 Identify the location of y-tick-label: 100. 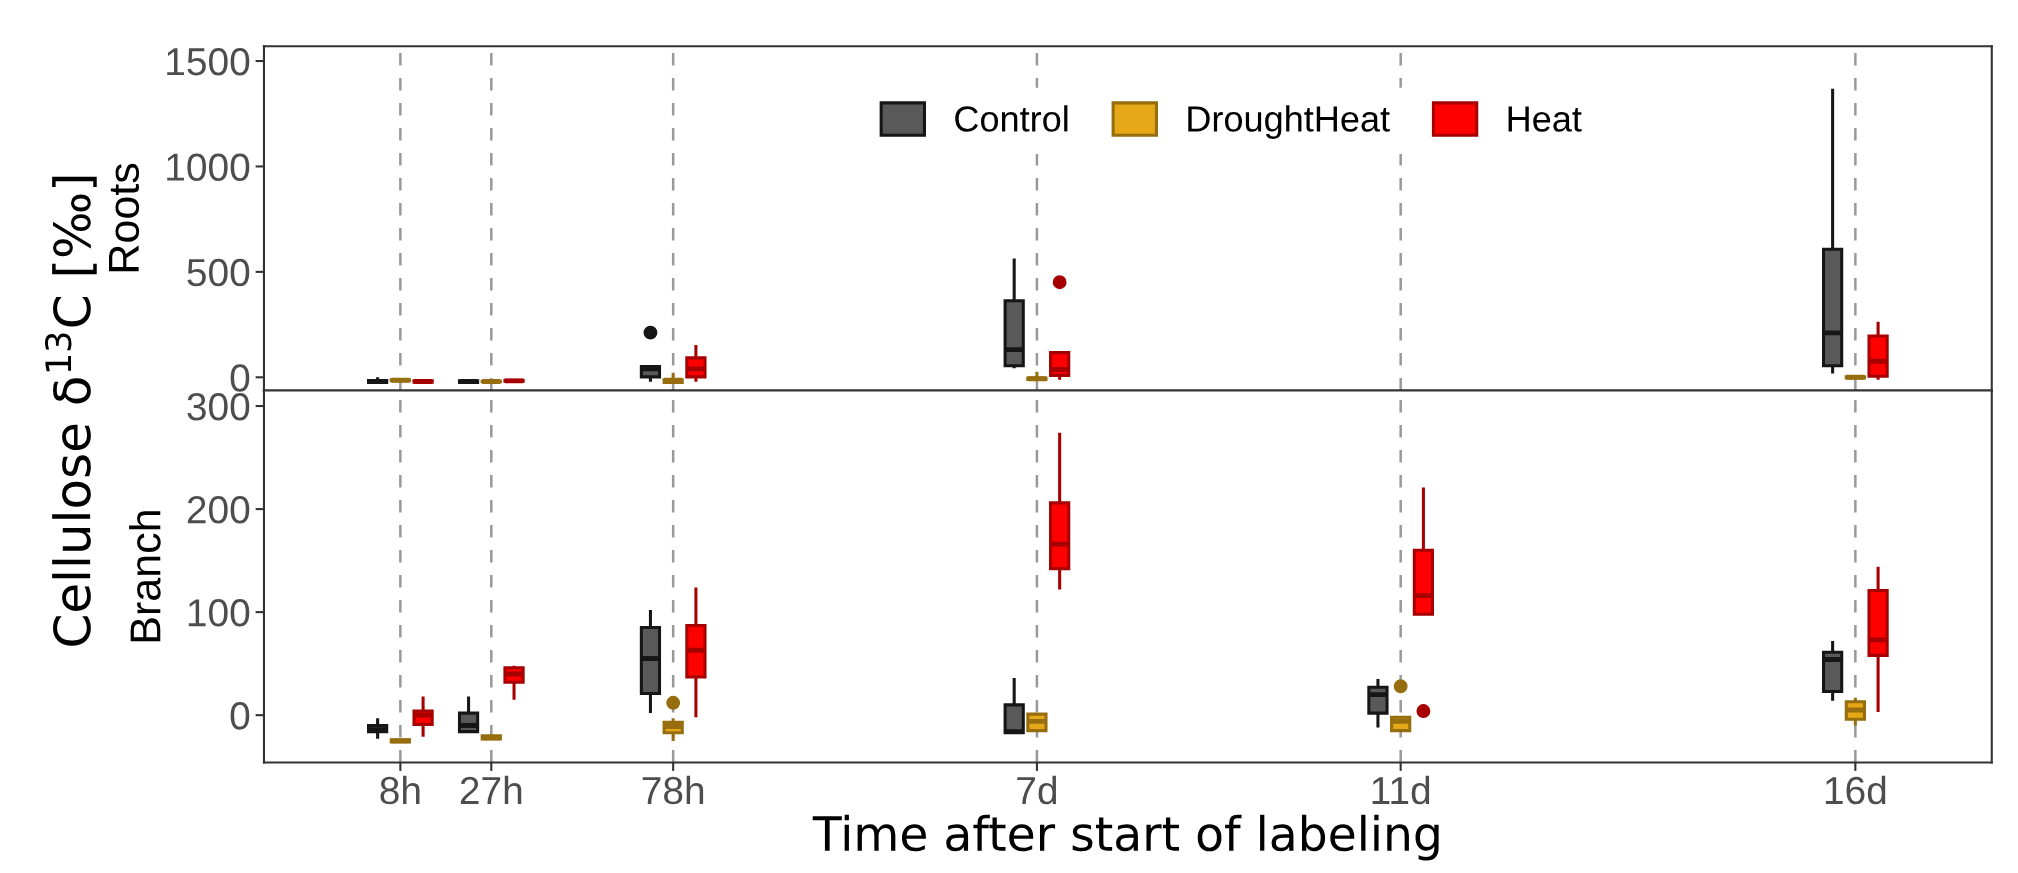
(219, 613).